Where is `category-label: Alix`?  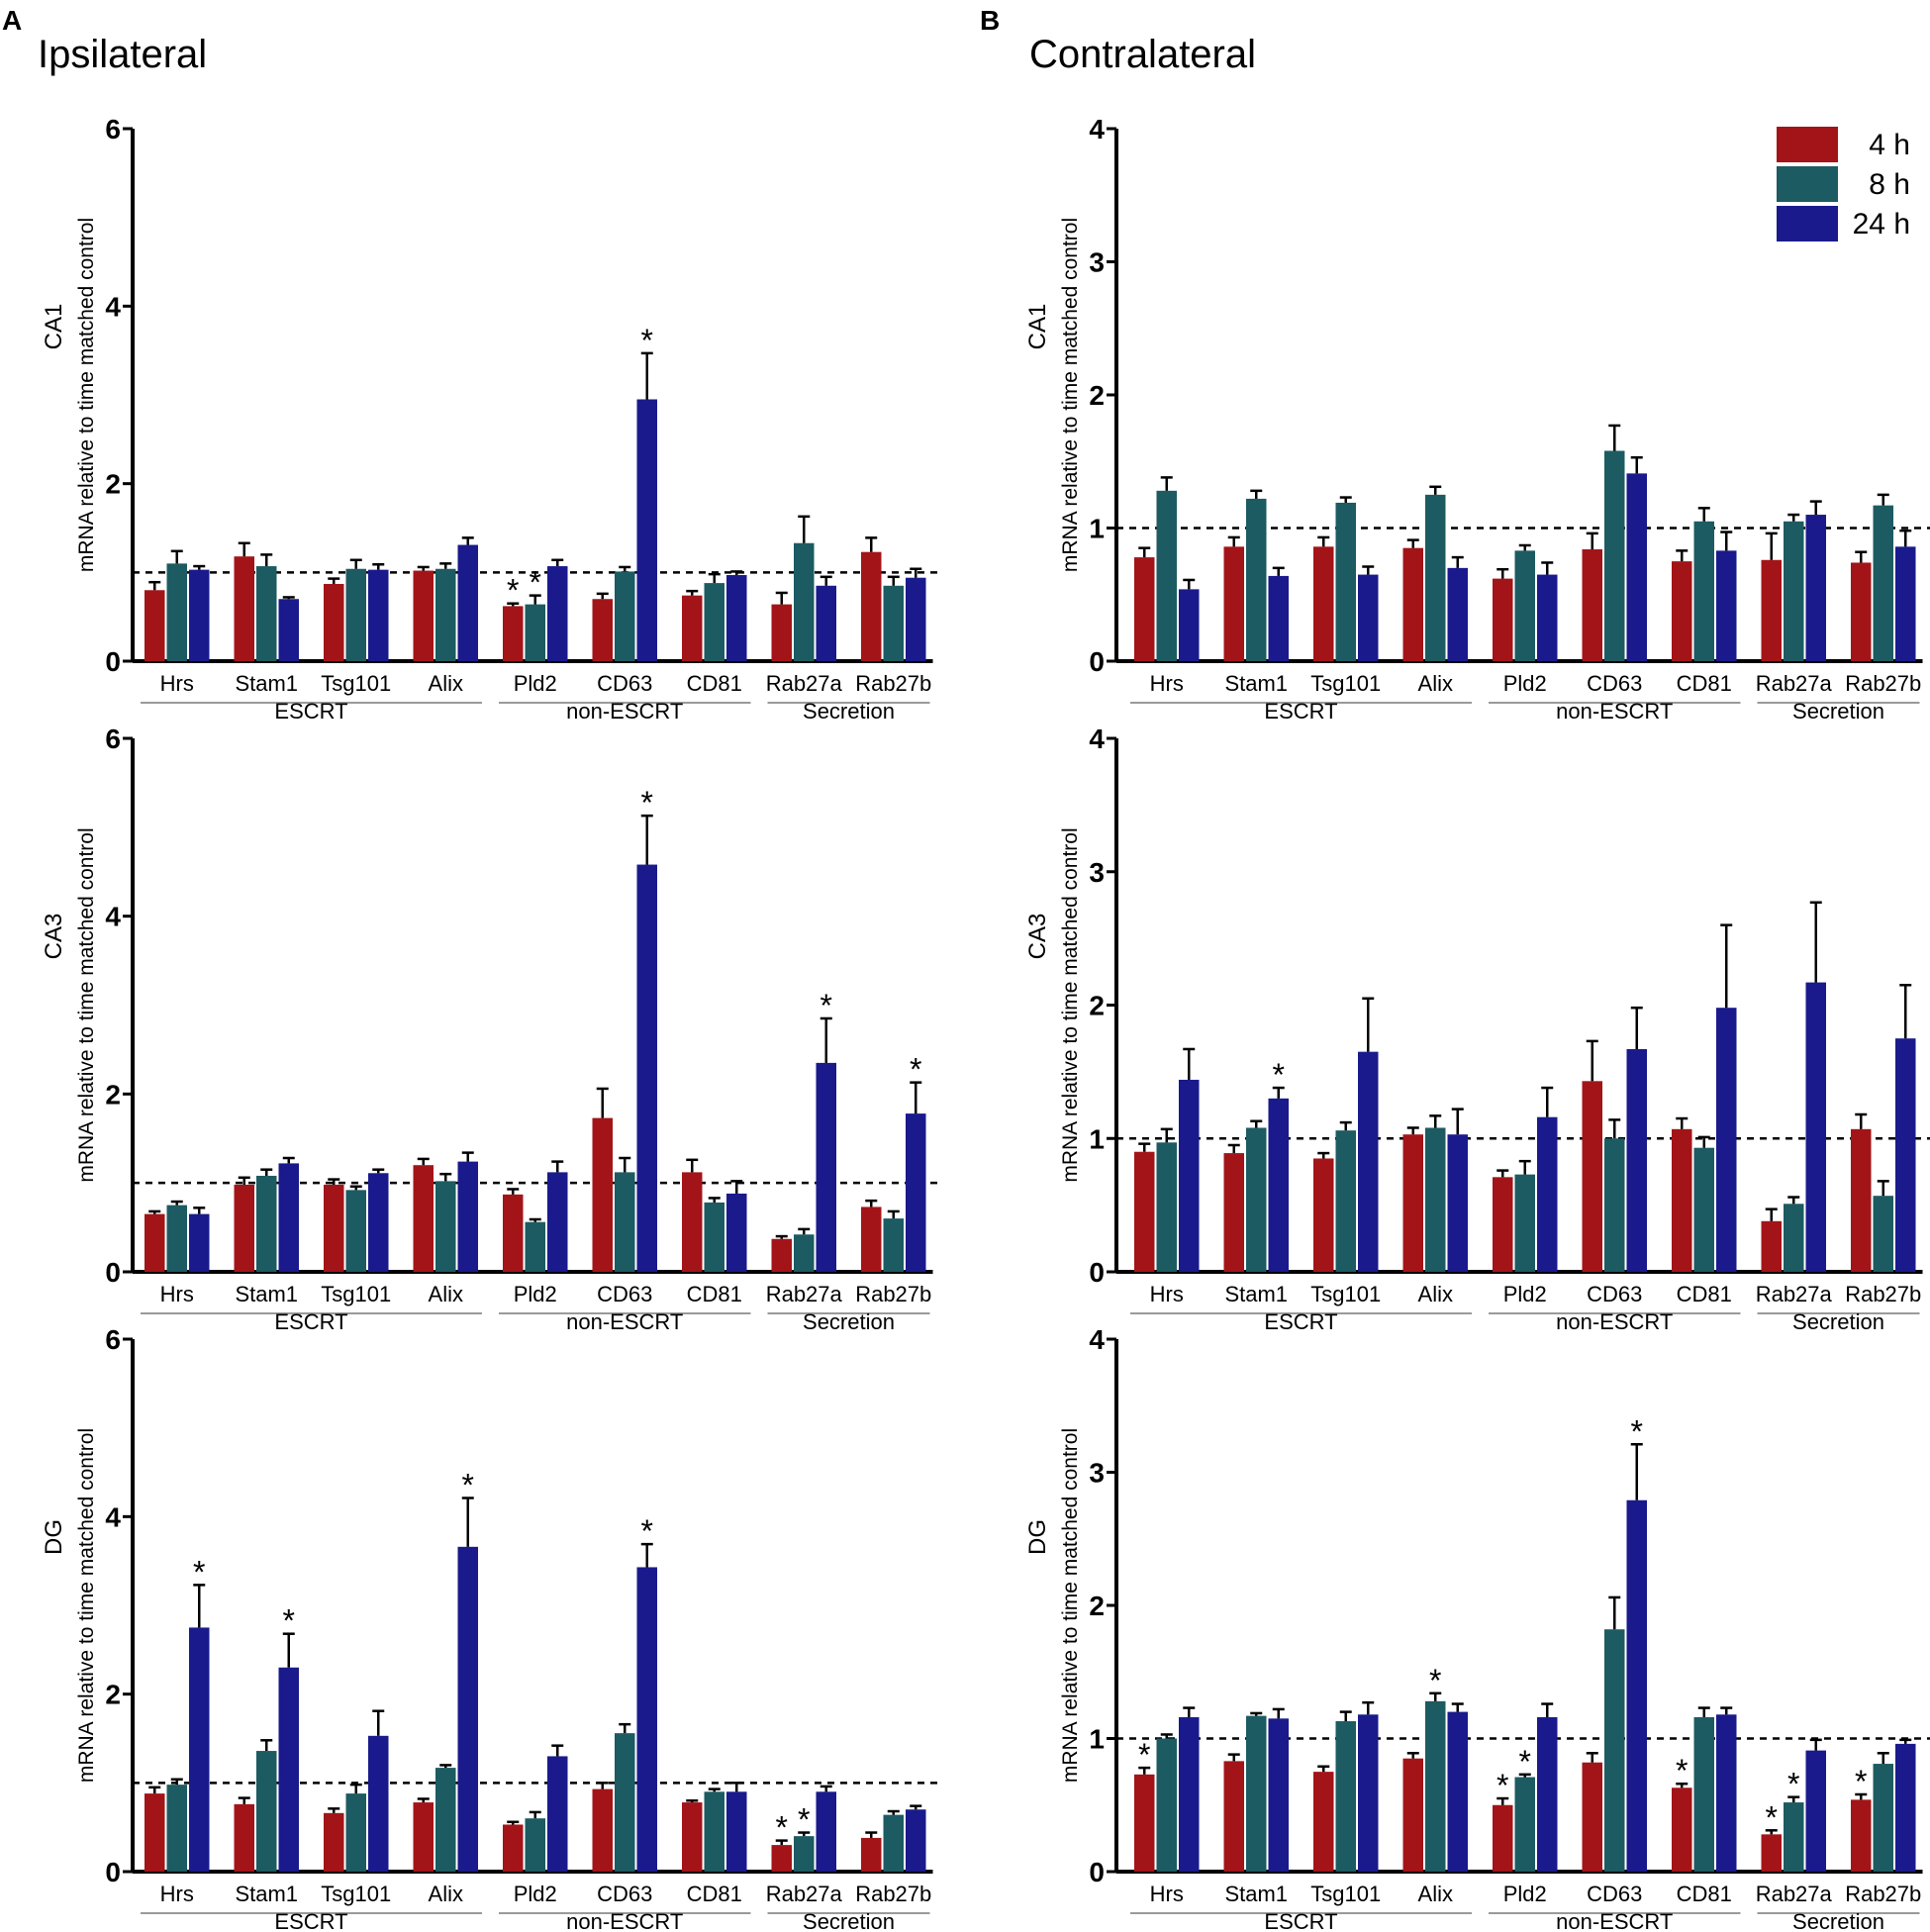 category-label: Alix is located at coordinates (1436, 1294).